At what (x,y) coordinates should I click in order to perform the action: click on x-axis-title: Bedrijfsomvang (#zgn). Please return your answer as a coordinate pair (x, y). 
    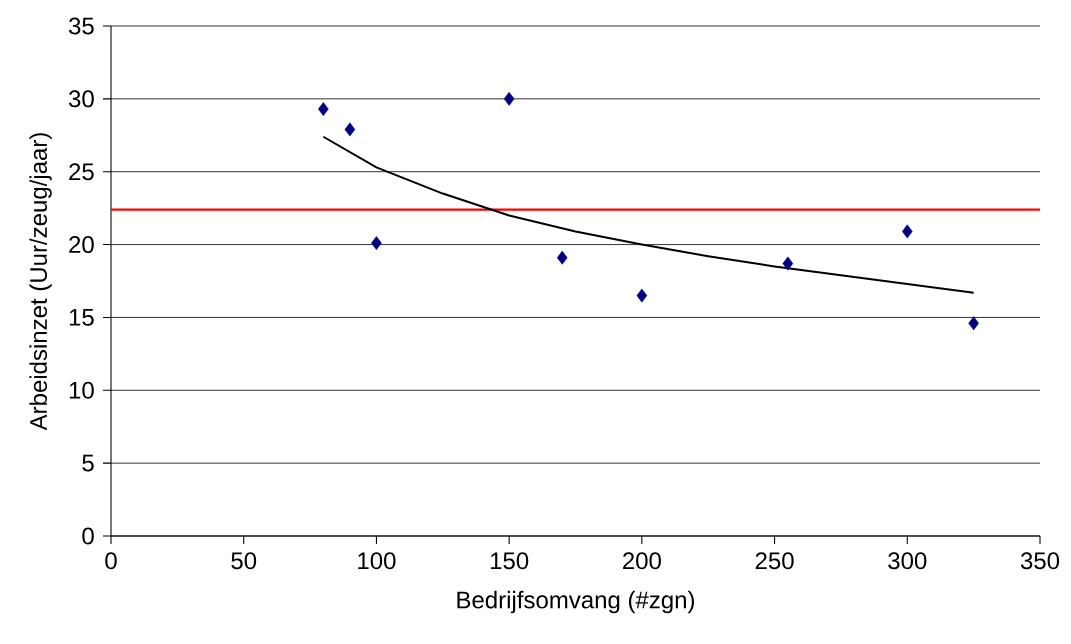
    Looking at the image, I should click on (576, 602).